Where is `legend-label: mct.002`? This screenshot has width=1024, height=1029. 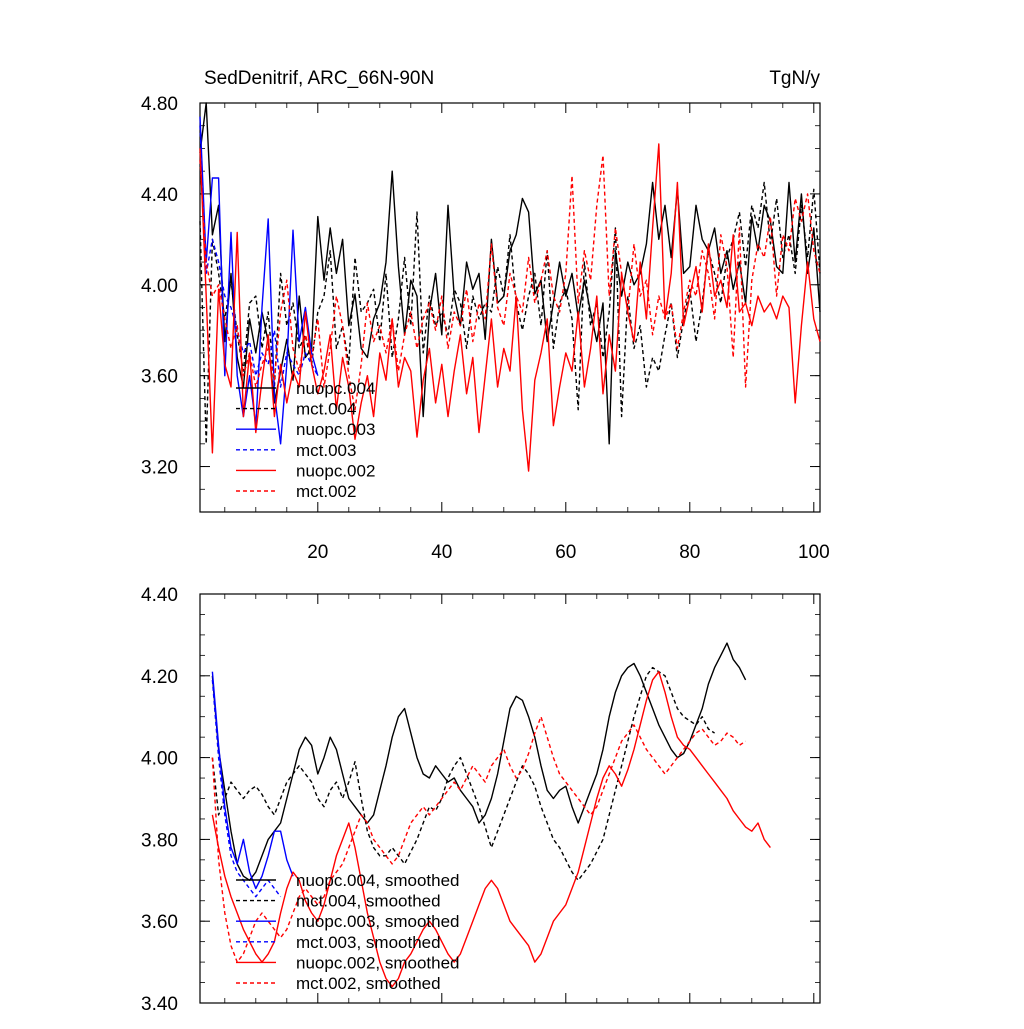
legend-label: mct.002 is located at coordinates (326, 491).